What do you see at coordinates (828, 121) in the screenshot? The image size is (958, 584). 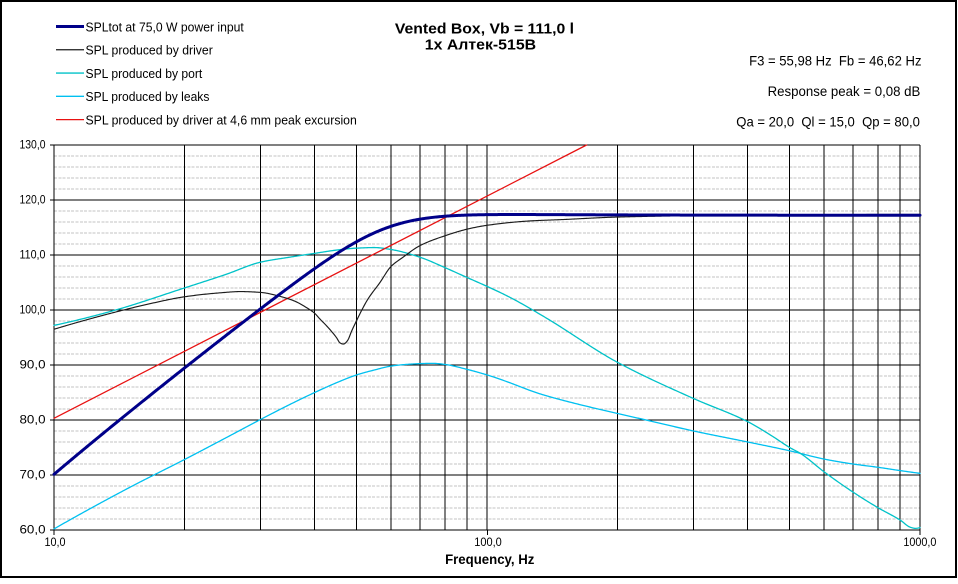 I see `svg-text:Qa = 20,0 Ql = 15,0 Qp = 80,: Qa = 20,0 Ql = 15,0 Qp = 80,0` at bounding box center [828, 121].